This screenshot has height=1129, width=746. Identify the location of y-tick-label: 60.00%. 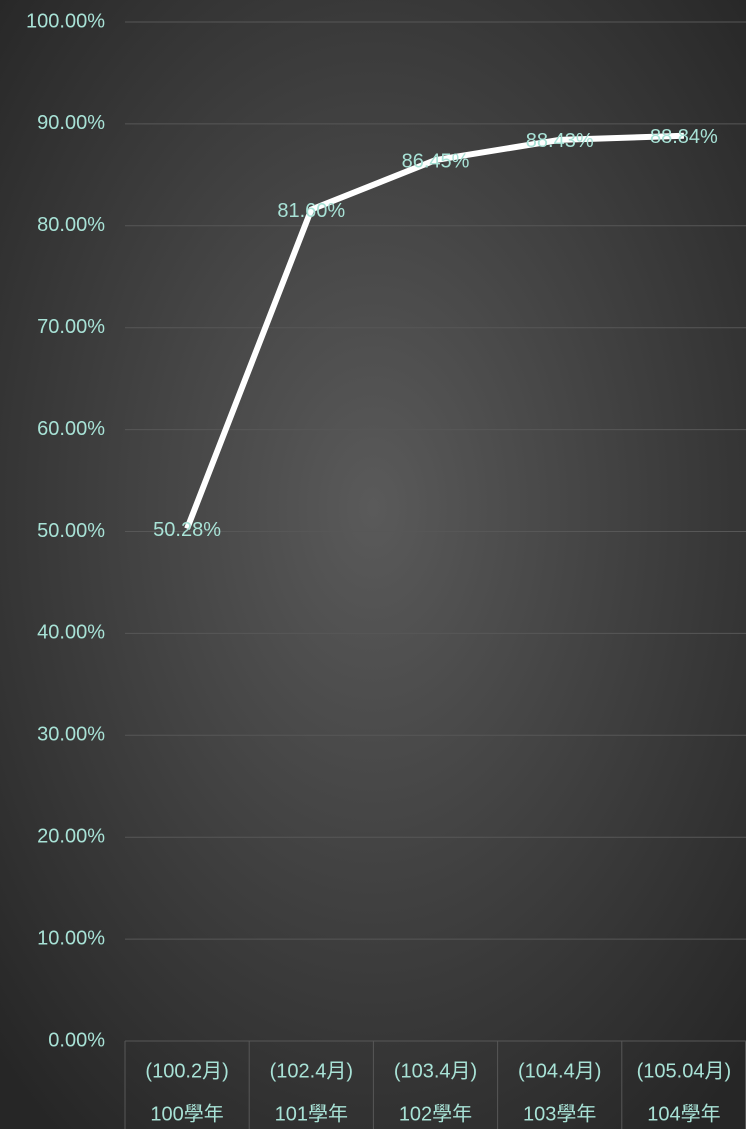
(71, 429).